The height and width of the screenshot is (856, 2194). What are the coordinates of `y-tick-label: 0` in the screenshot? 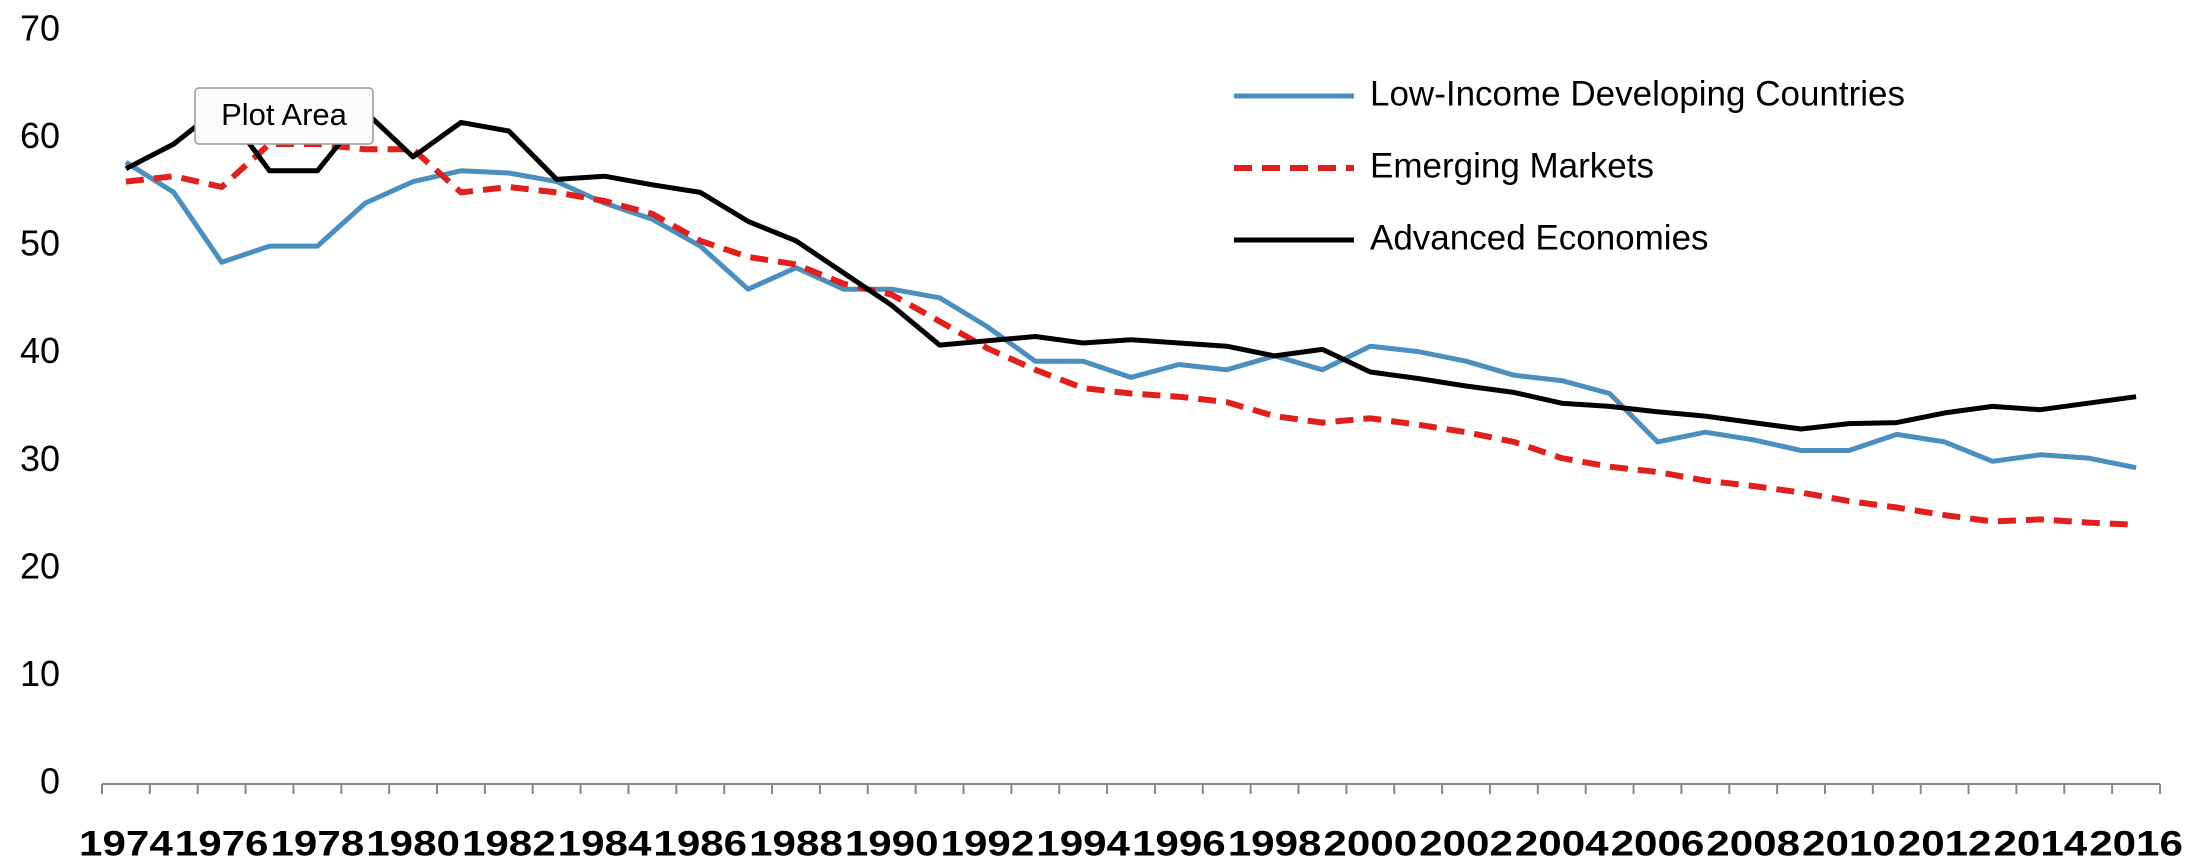 It's located at (50, 781).